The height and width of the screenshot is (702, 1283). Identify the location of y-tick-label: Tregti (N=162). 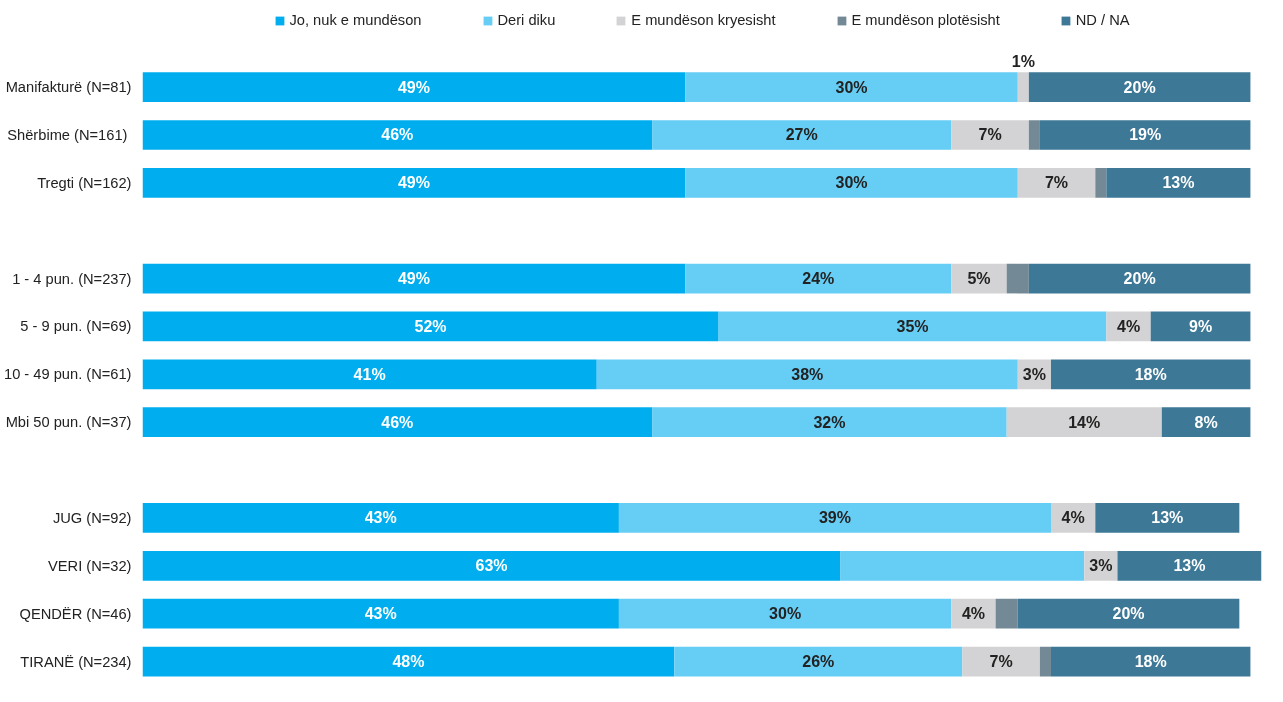
(84, 182).